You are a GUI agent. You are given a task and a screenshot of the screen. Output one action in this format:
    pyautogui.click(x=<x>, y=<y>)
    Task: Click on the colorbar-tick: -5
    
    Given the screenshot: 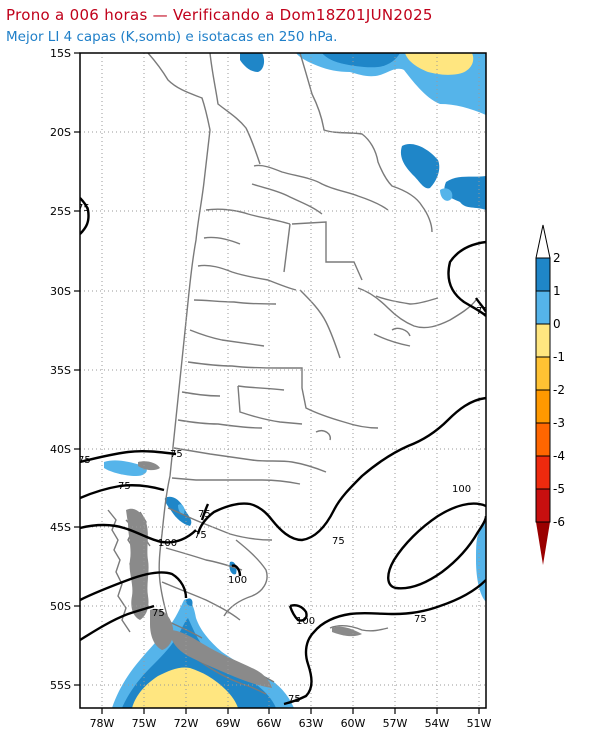 What is the action you would take?
    pyautogui.click(x=559, y=489)
    